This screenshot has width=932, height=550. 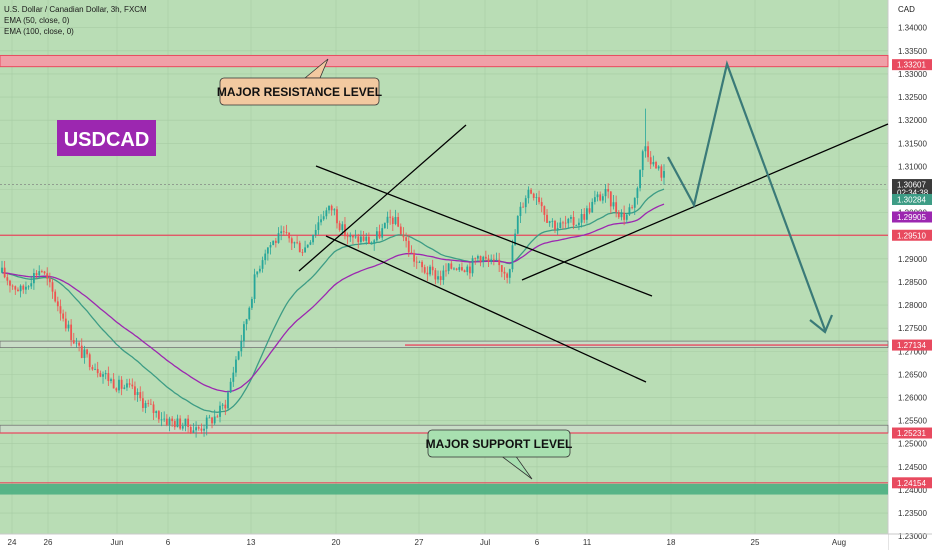 What do you see at coordinates (299, 82) in the screenshot?
I see `resistance-callout: MAJOR RESISTANCE LEVEL` at bounding box center [299, 82].